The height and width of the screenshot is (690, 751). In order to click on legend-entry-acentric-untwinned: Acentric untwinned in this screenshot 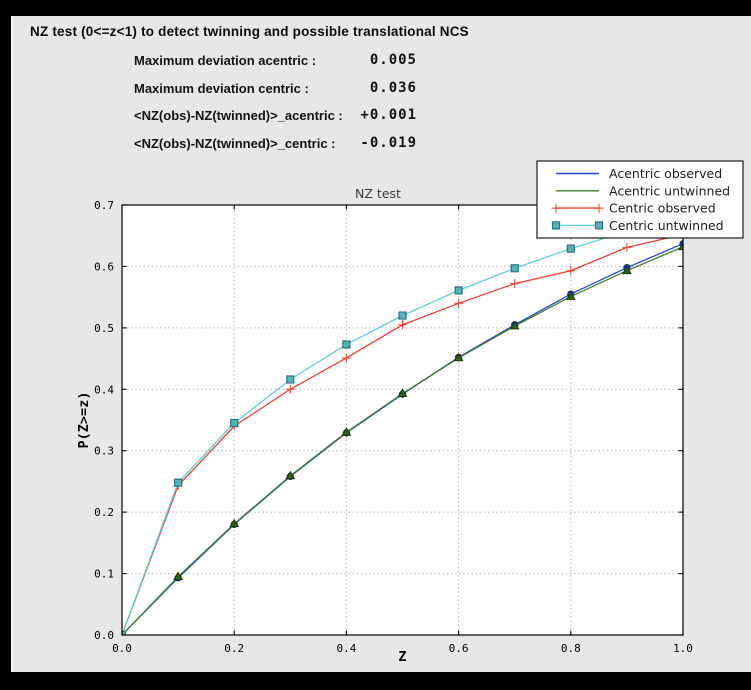, I will do `click(643, 190)`.